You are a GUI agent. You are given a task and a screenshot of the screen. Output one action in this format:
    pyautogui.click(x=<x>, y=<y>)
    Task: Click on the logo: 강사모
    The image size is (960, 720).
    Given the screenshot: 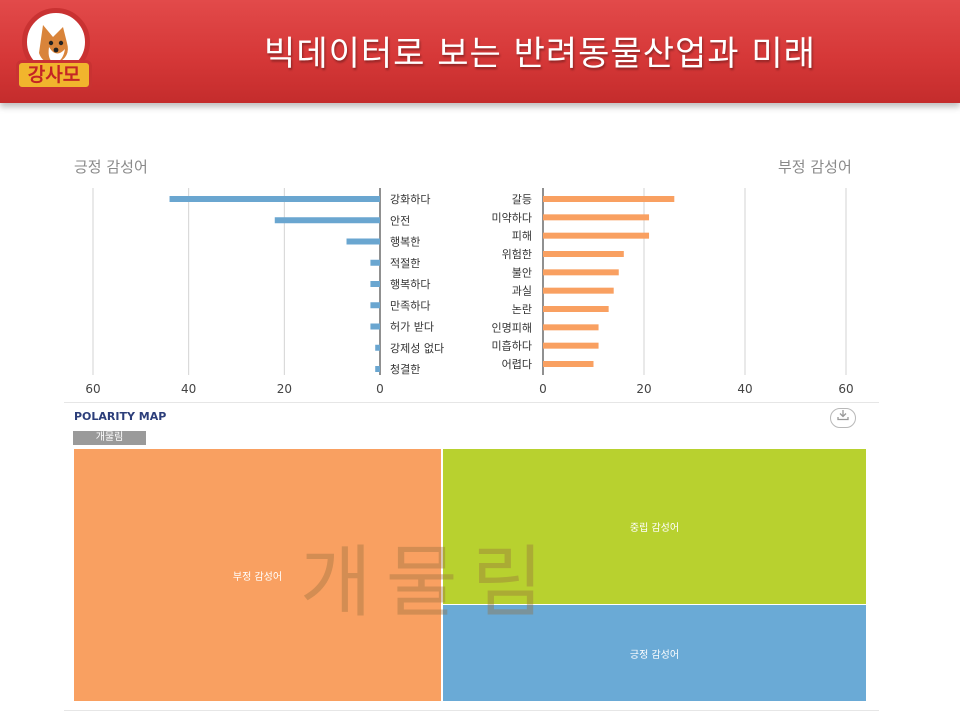 What is the action you would take?
    pyautogui.click(x=56, y=52)
    